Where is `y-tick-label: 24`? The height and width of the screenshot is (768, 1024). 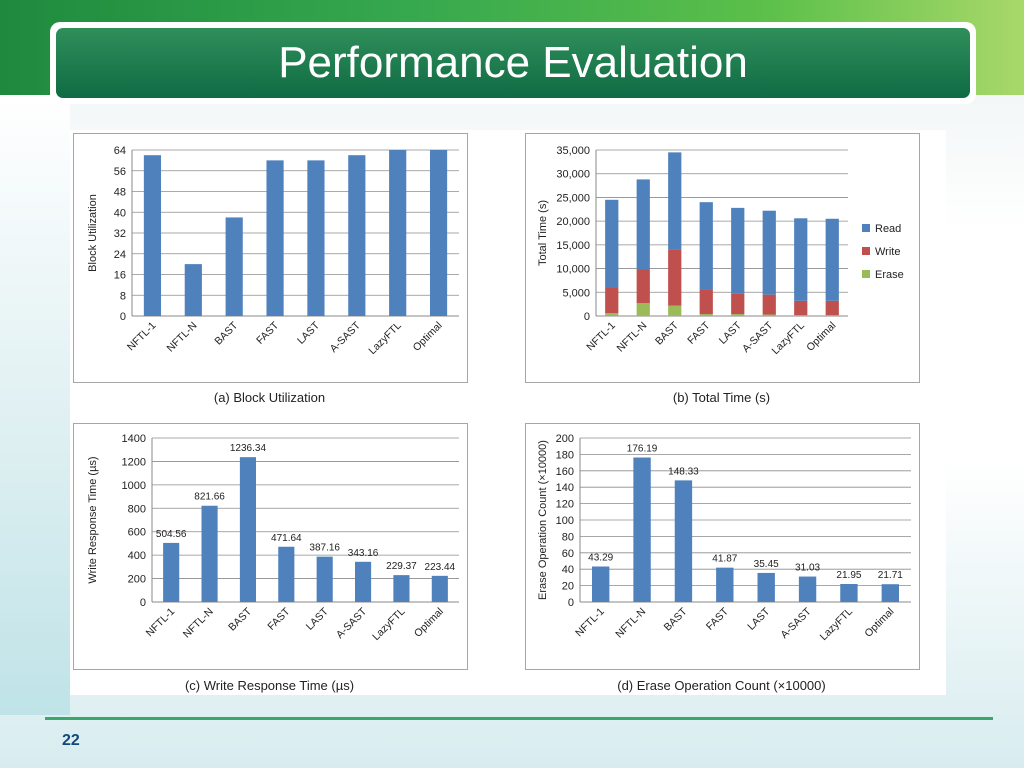
y-tick-label: 24 is located at coordinates (120, 255).